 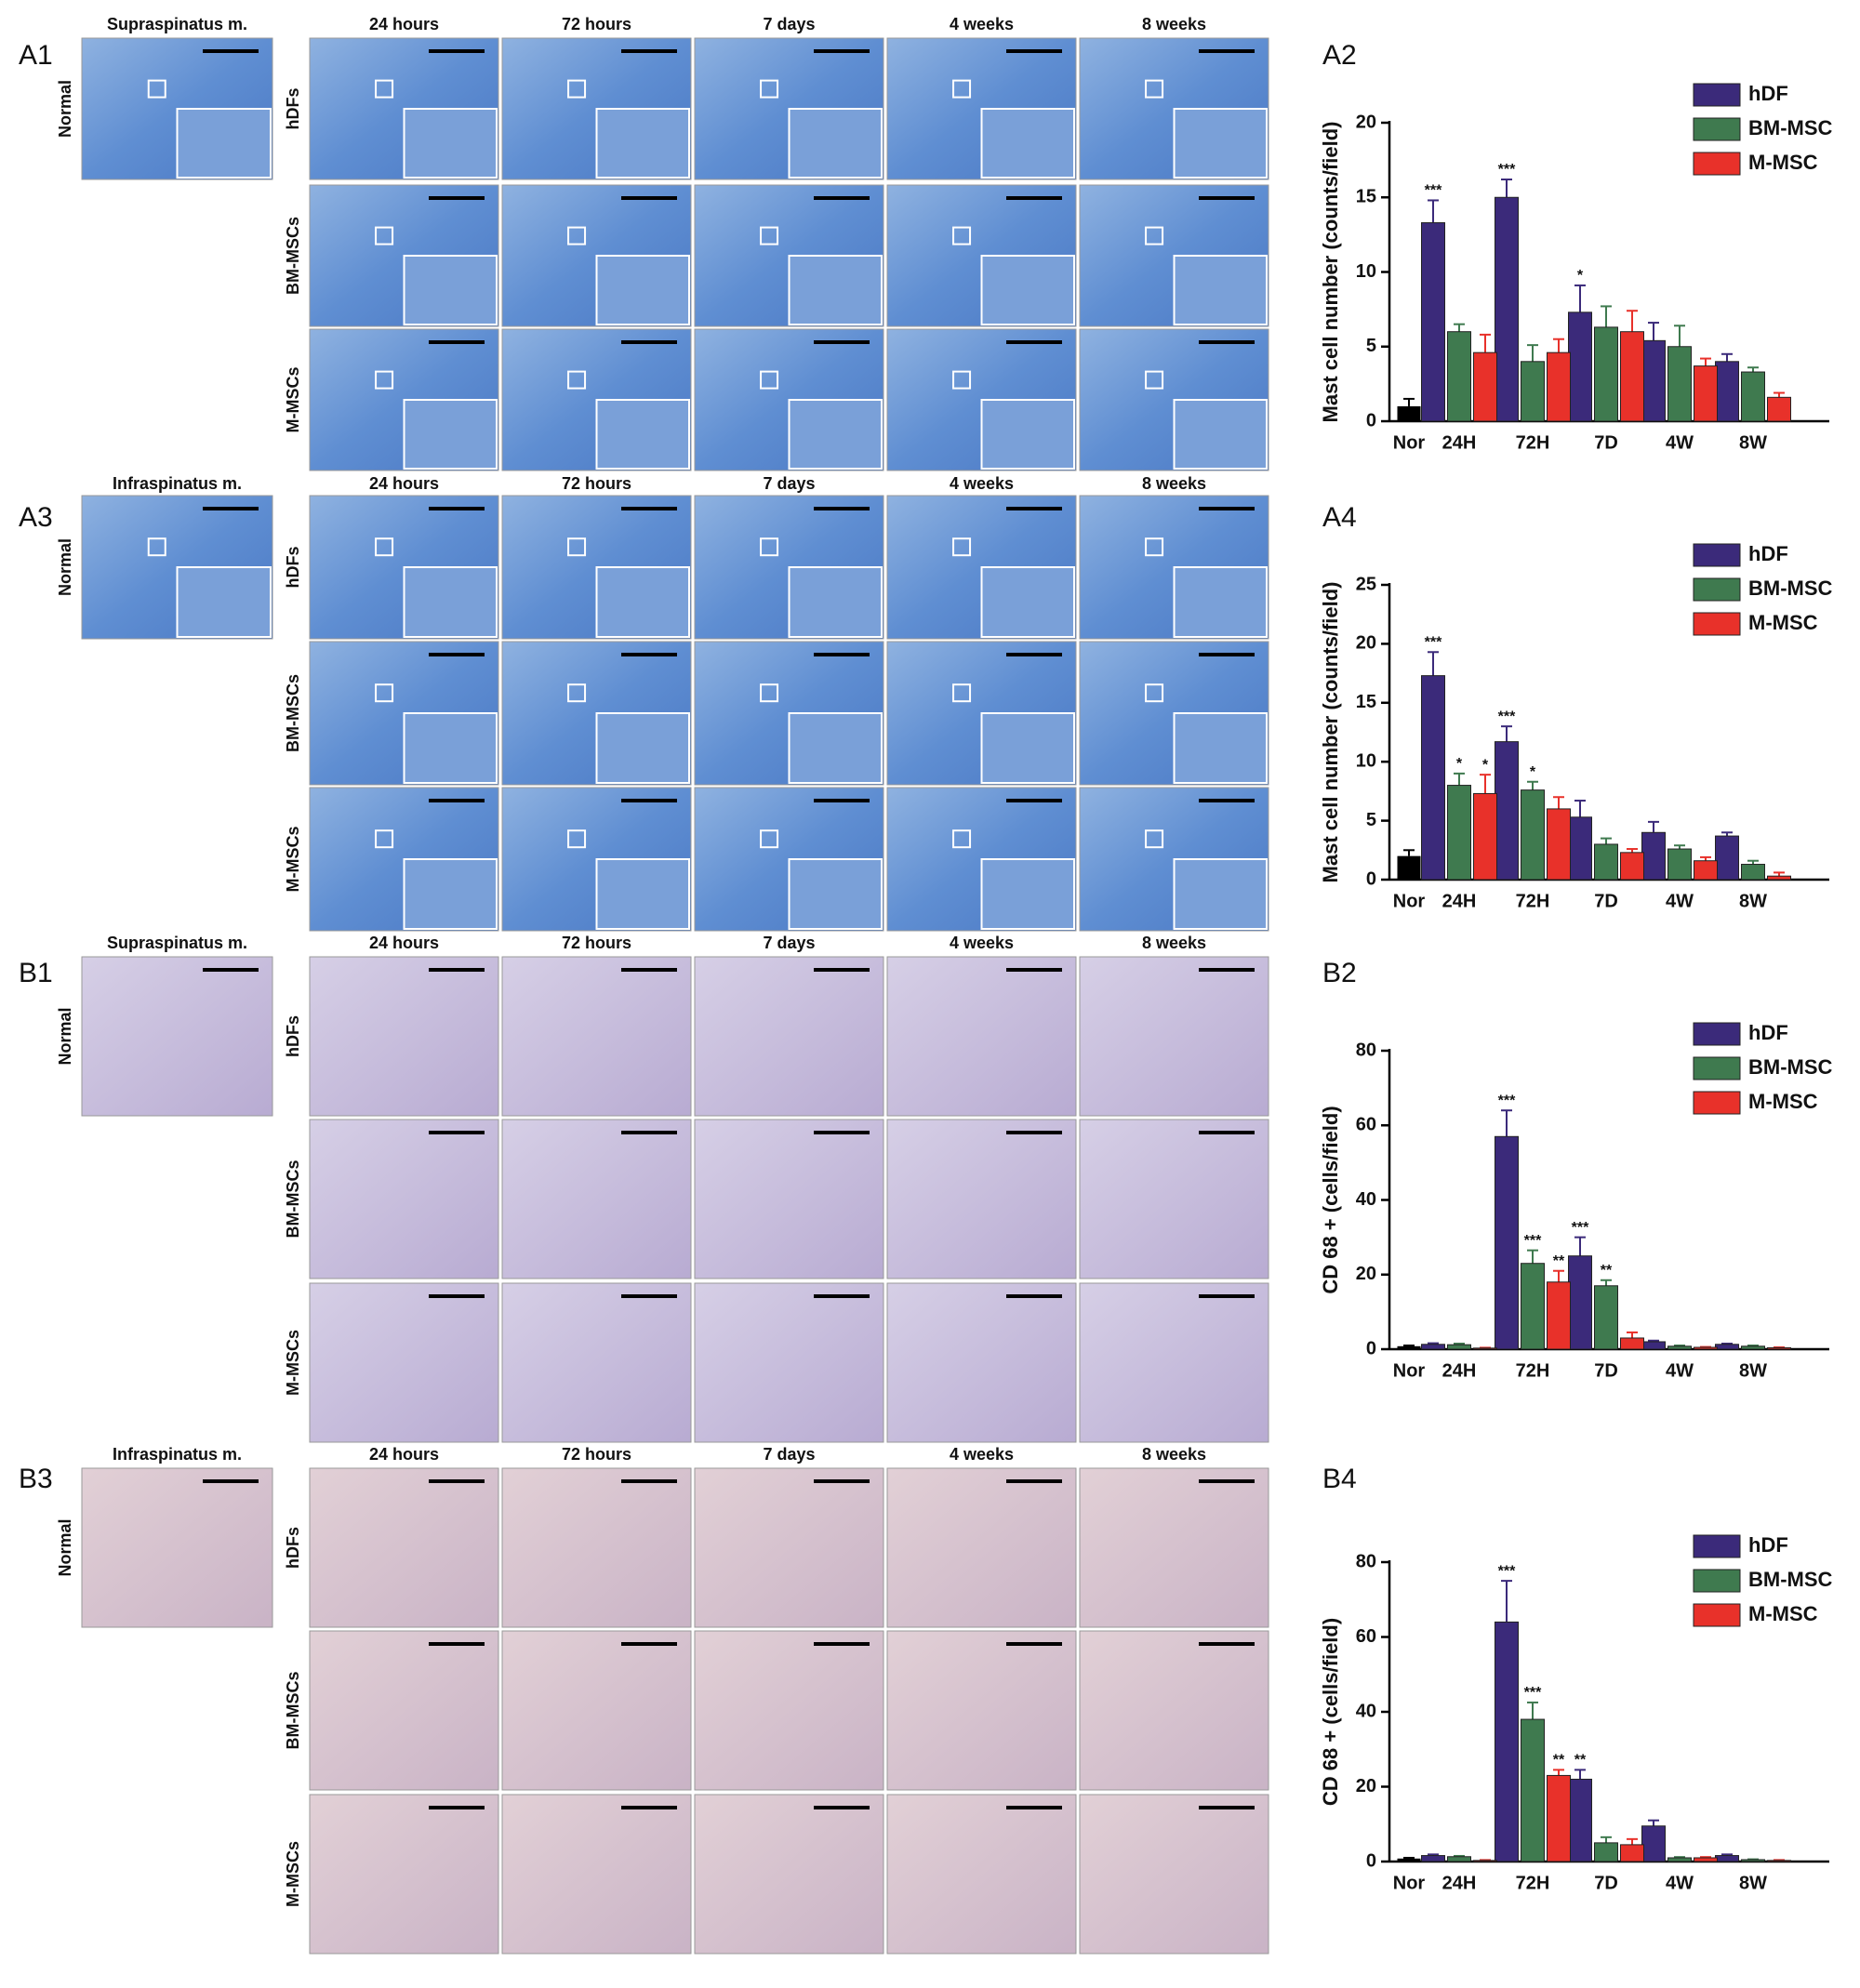 What do you see at coordinates (1330, 272) in the screenshot?
I see `y-axis-label: Mast cell number (counts/field)` at bounding box center [1330, 272].